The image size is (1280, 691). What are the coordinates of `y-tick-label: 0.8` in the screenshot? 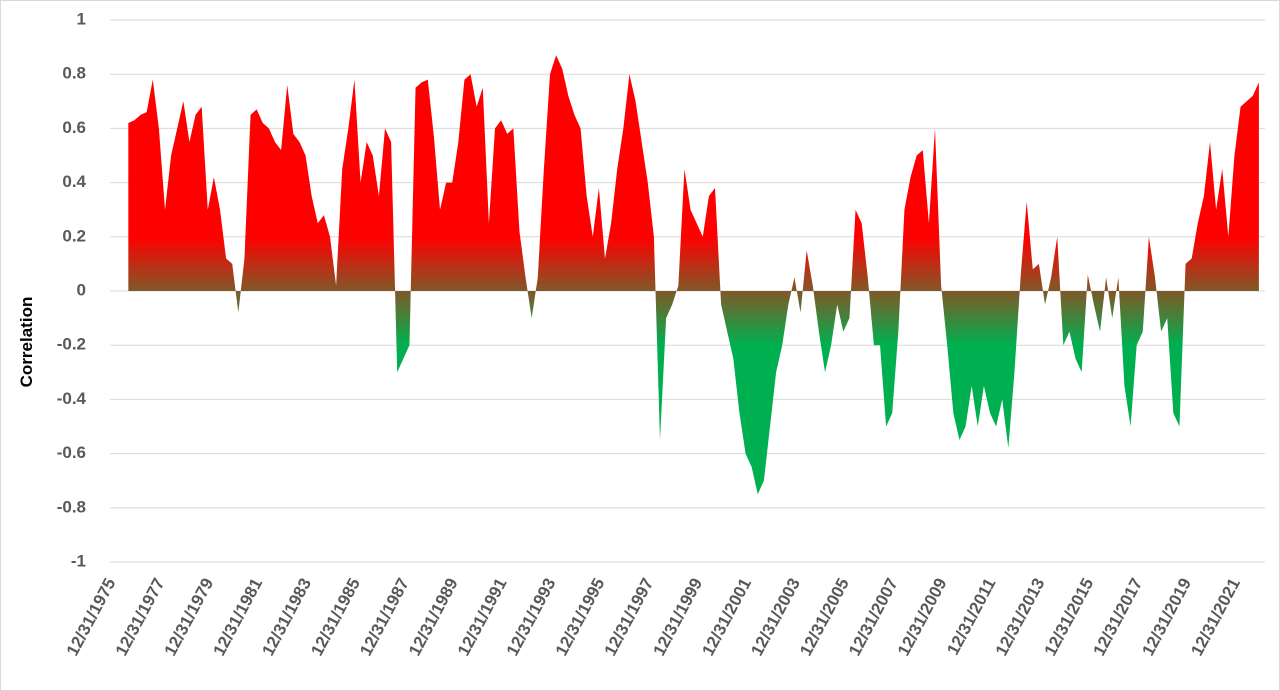 It's located at (74, 73).